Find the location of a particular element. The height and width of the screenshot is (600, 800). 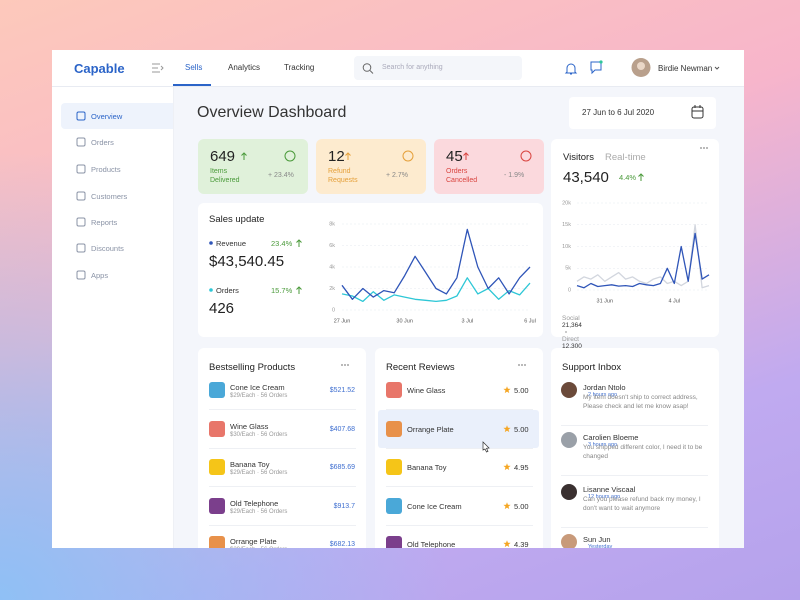

sidebar-item: Reports is located at coordinates (104, 222).